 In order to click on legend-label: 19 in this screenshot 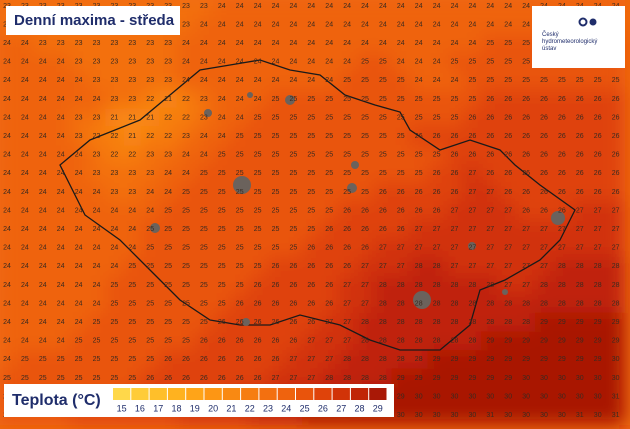, I will do `click(195, 408)`.